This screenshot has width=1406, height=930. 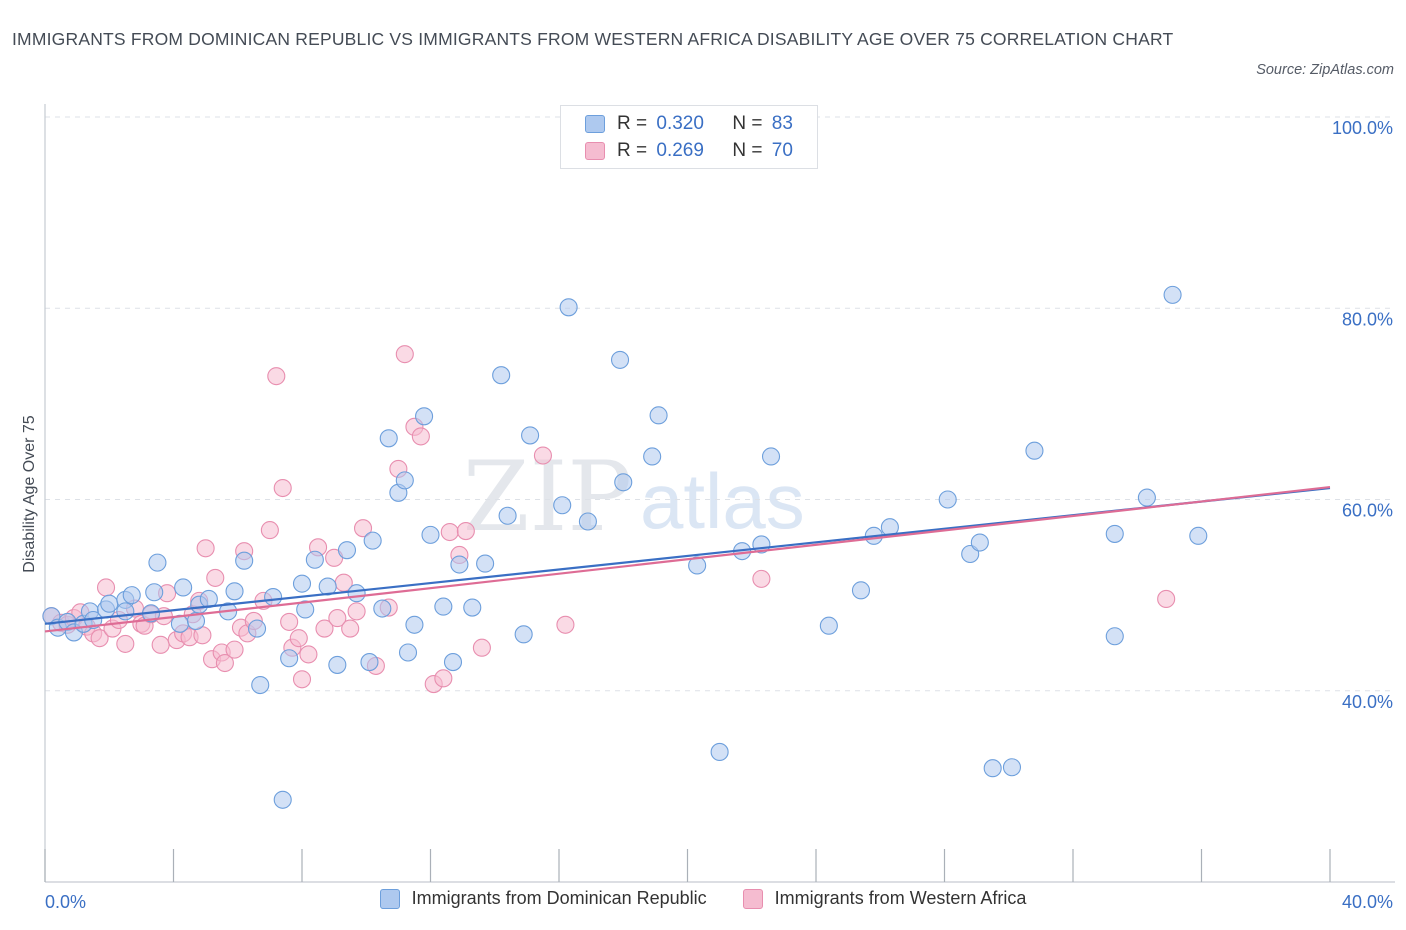 What do you see at coordinates (752, 898) in the screenshot?
I see `legend-pink-swatch` at bounding box center [752, 898].